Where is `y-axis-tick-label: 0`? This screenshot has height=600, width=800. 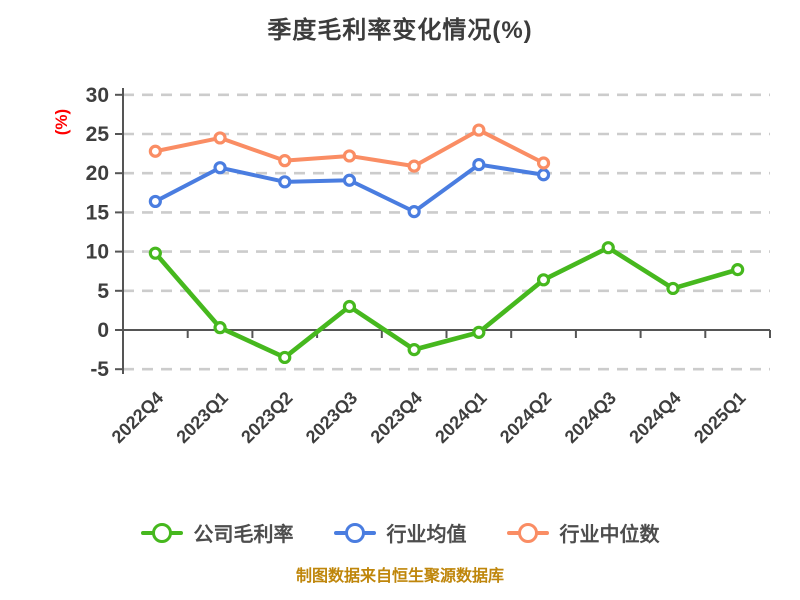
y-axis-tick-label: 0 is located at coordinates (103, 330).